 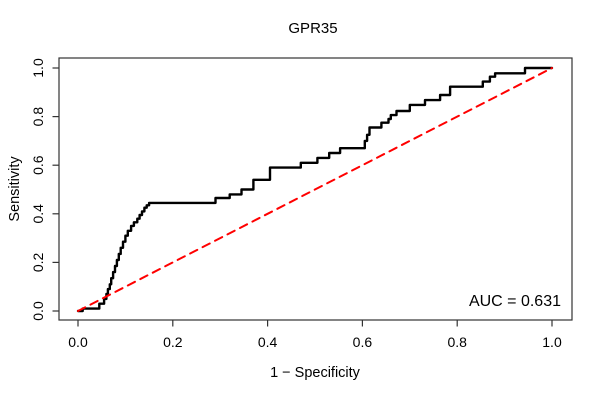 What do you see at coordinates (268, 342) in the screenshot?
I see `x-tick-label: 0.4` at bounding box center [268, 342].